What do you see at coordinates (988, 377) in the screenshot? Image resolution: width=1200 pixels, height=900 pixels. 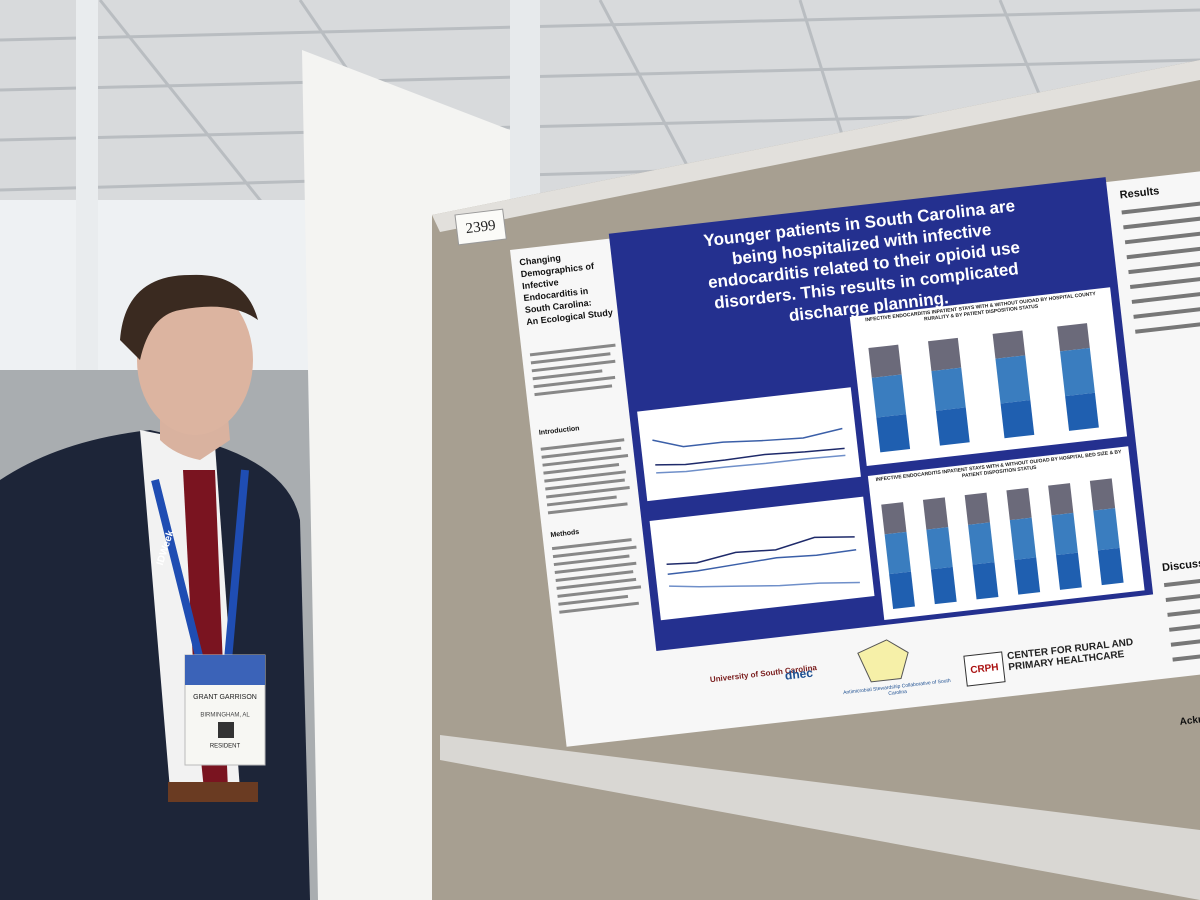 I see `bar-chart-panel` at bounding box center [988, 377].